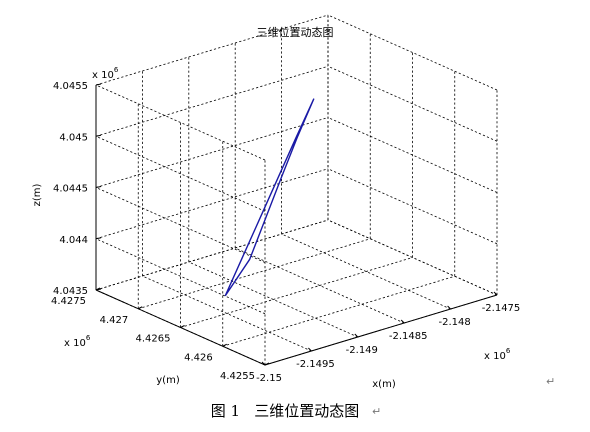 Image resolution: width=590 pixels, height=432 pixels. What do you see at coordinates (269, 378) in the screenshot?
I see `x-tick-label: -2.15` at bounding box center [269, 378].